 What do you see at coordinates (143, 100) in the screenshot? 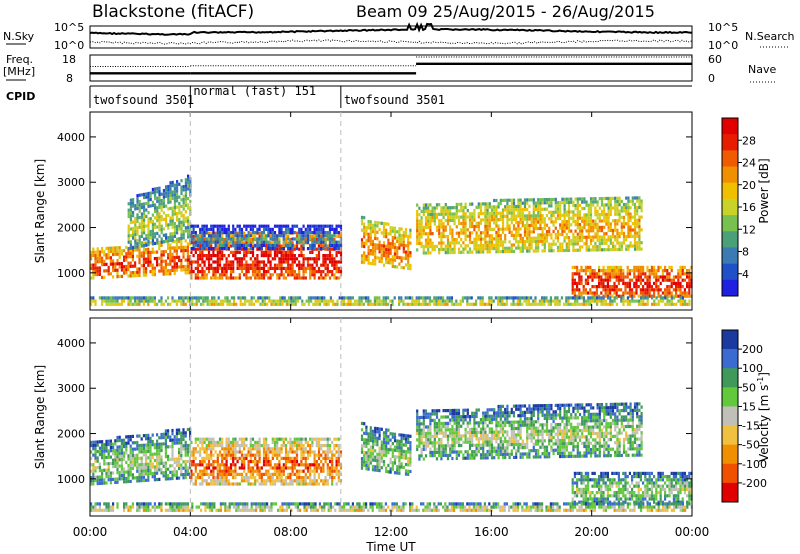
I see `cpid-mode-0: twofsound 3501` at bounding box center [143, 100].